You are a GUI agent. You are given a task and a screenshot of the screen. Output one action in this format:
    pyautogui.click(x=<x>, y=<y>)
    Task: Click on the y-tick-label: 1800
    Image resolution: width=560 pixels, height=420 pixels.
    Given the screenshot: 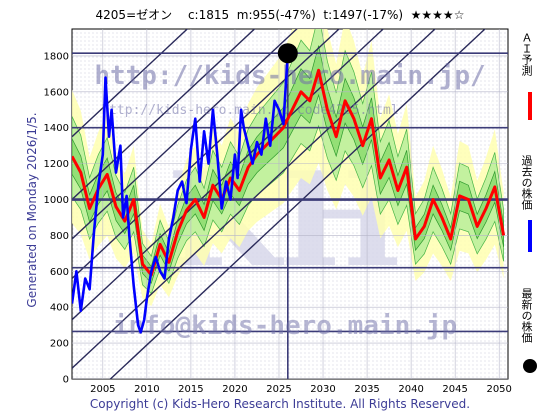 What is the action you would take?
    pyautogui.click(x=56, y=56)
    